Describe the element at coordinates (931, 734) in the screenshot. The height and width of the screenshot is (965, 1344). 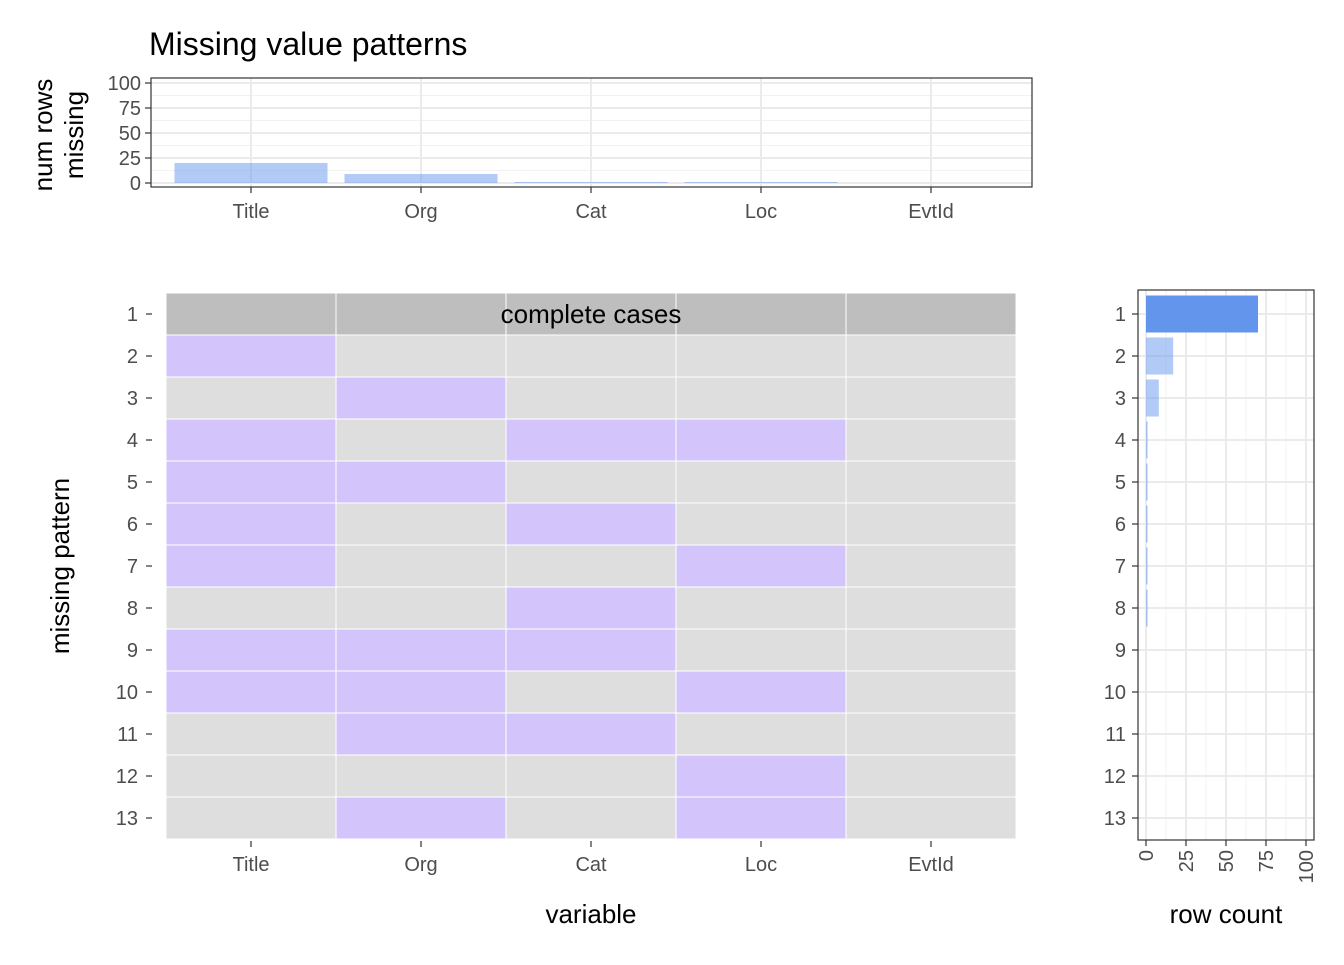
I see `pattern-cell-11-evtid` at that location.